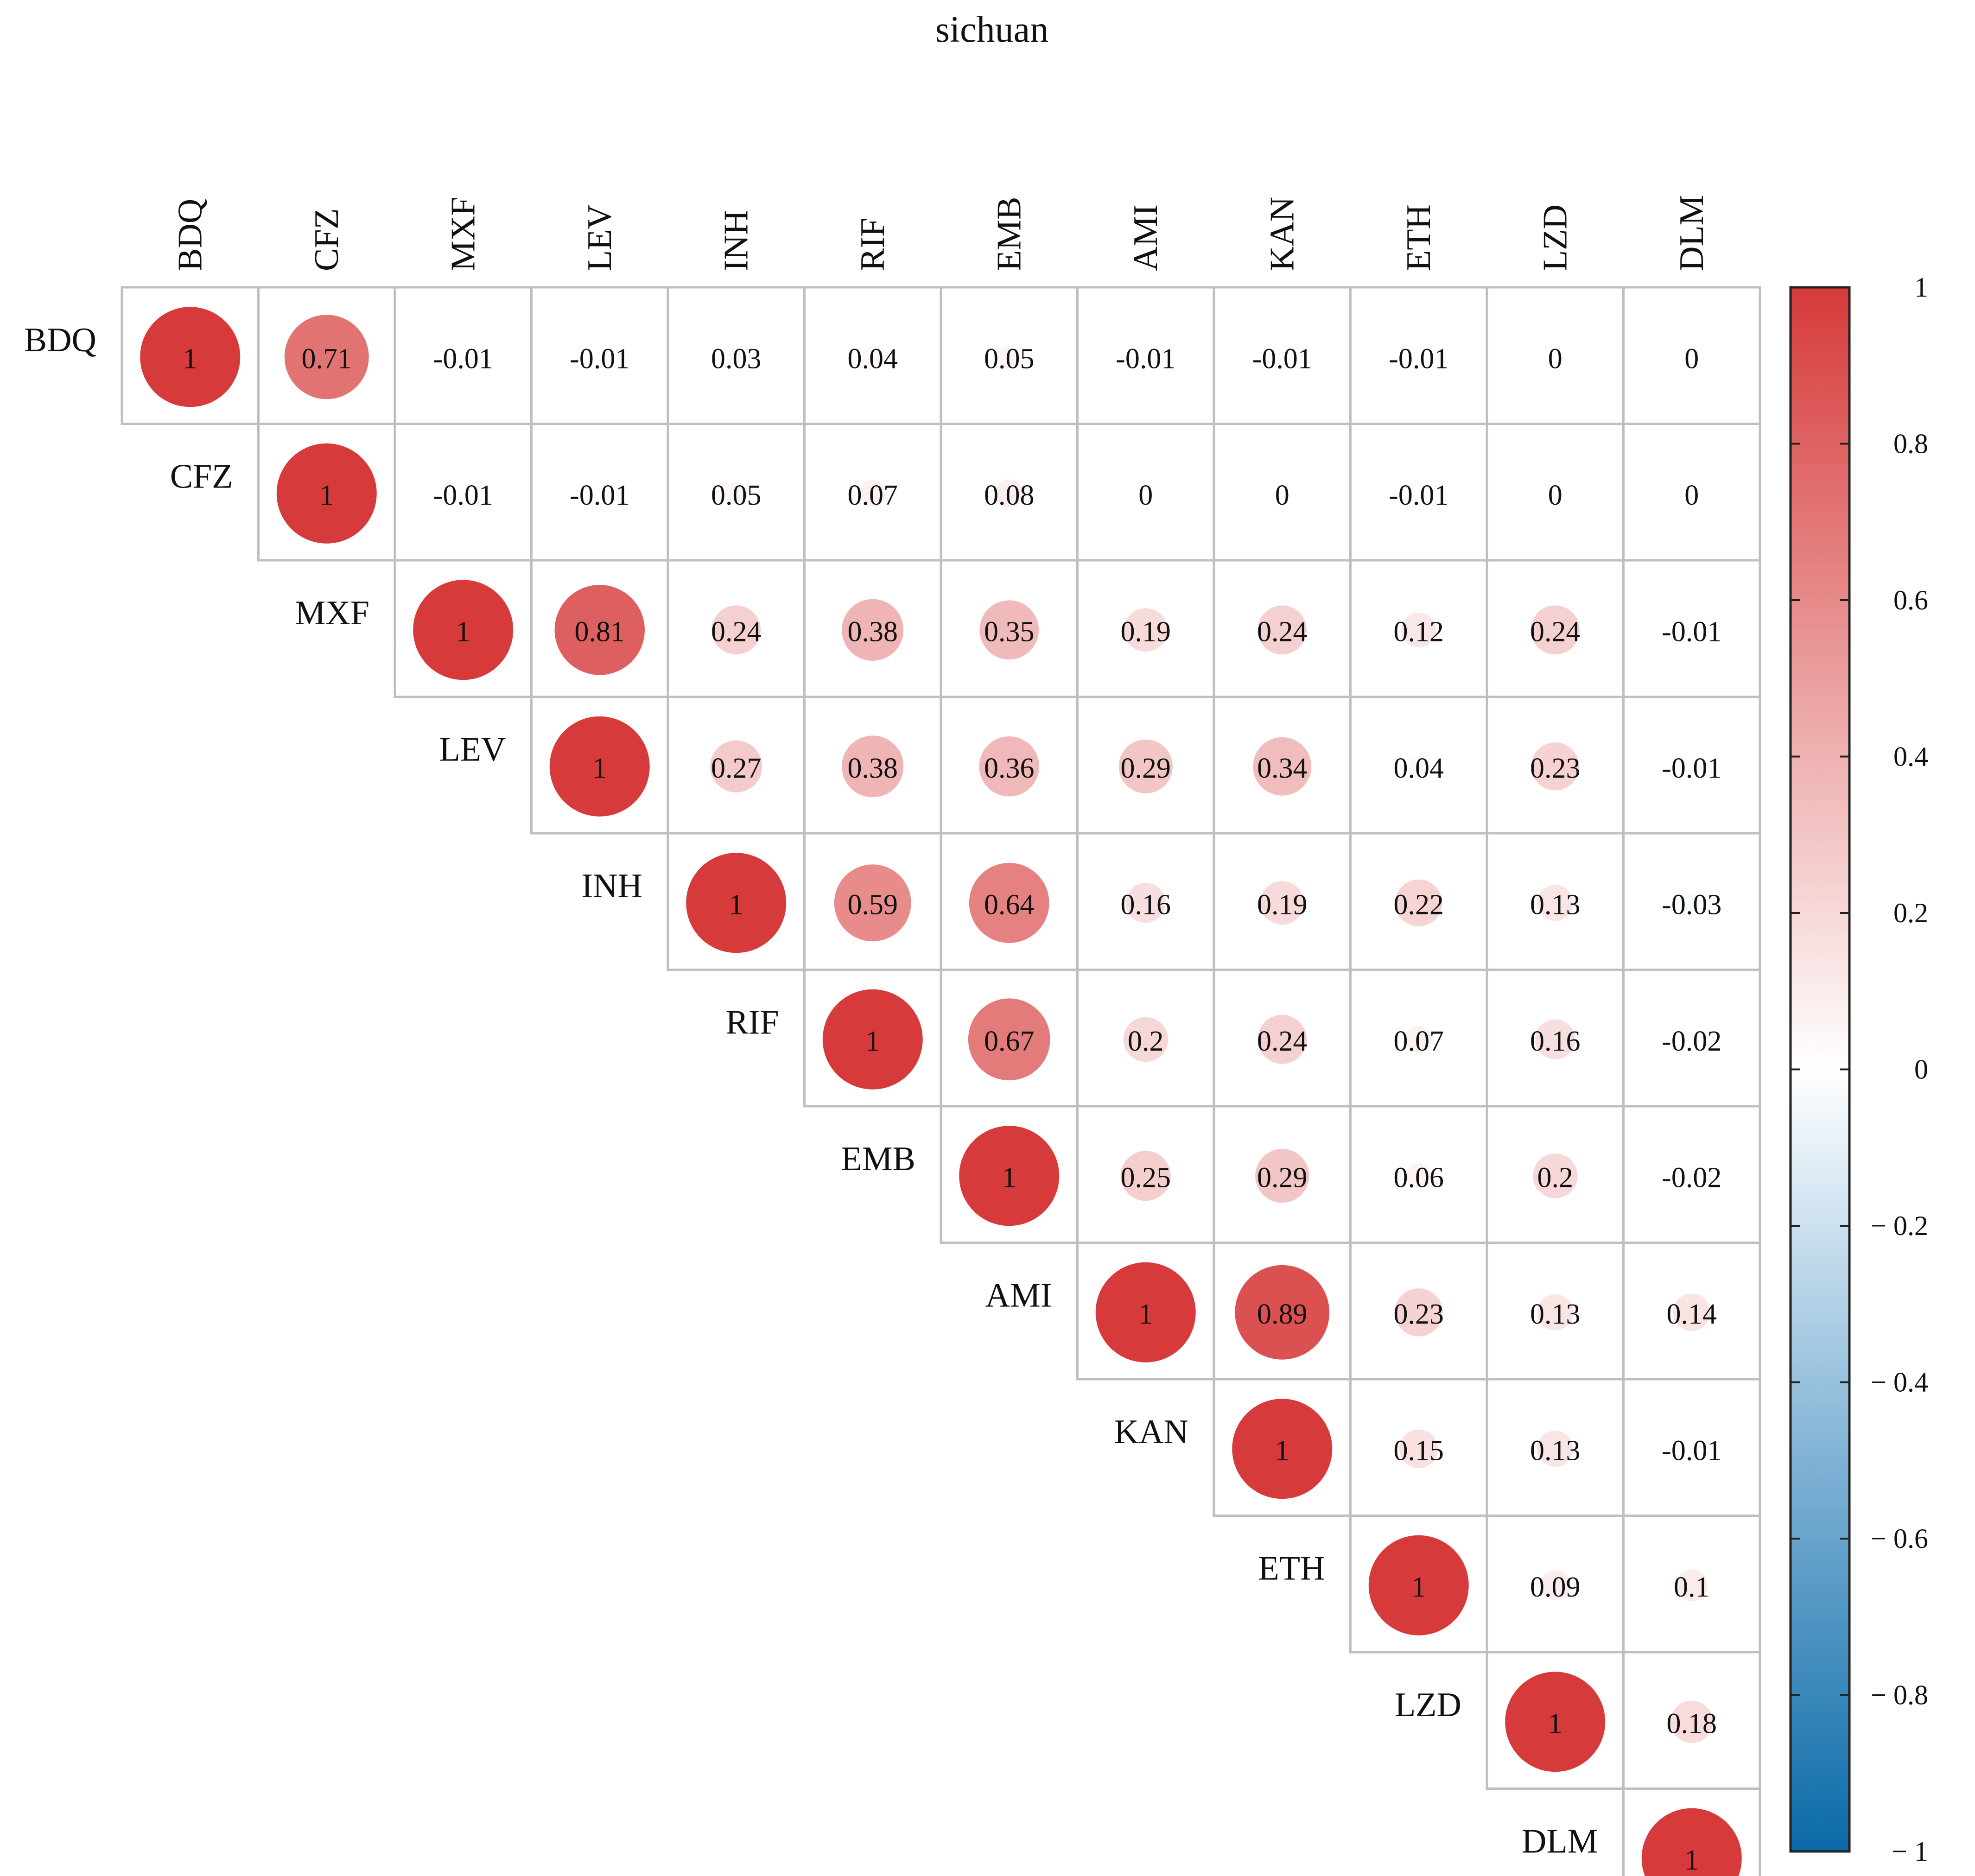 Image resolution: width=1975 pixels, height=1876 pixels. What do you see at coordinates (599, 357) in the screenshot?
I see `circle-bdq-lev` at bounding box center [599, 357].